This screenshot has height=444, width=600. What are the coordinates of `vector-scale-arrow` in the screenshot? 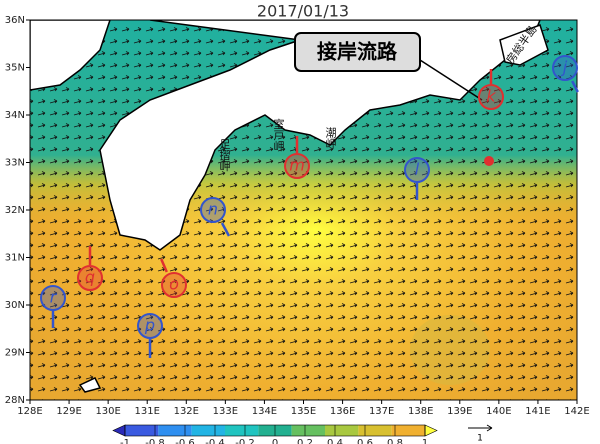 It's located at (480, 428).